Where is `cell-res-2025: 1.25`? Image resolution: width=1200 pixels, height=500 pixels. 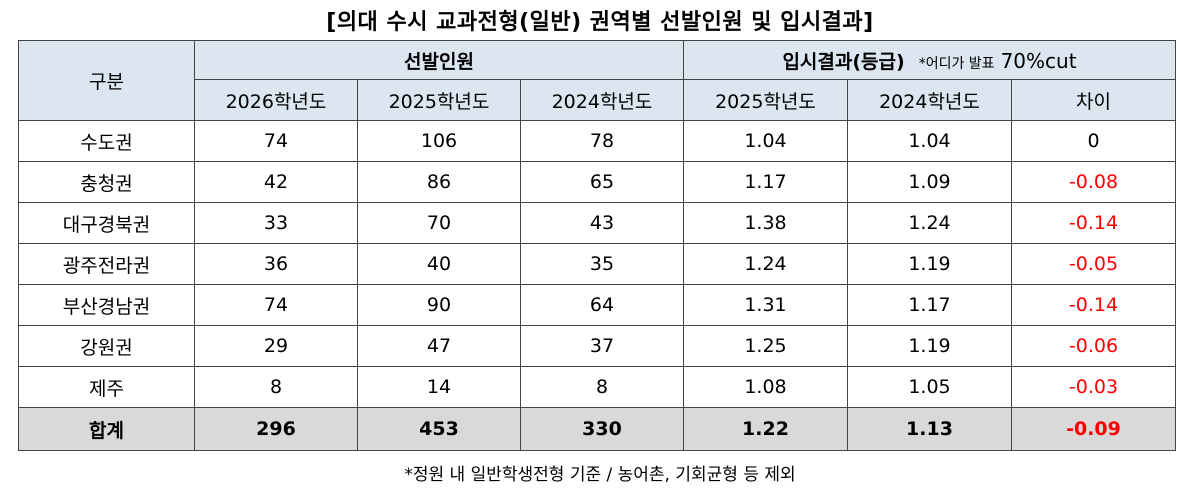
cell-res-2025: 1.25 is located at coordinates (765, 346).